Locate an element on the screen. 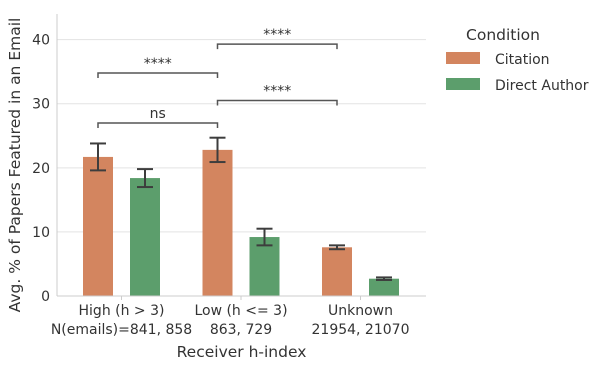 Image resolution: width=592 pixels, height=365 pixels. legend-swatch-direct-author is located at coordinates (463, 84).